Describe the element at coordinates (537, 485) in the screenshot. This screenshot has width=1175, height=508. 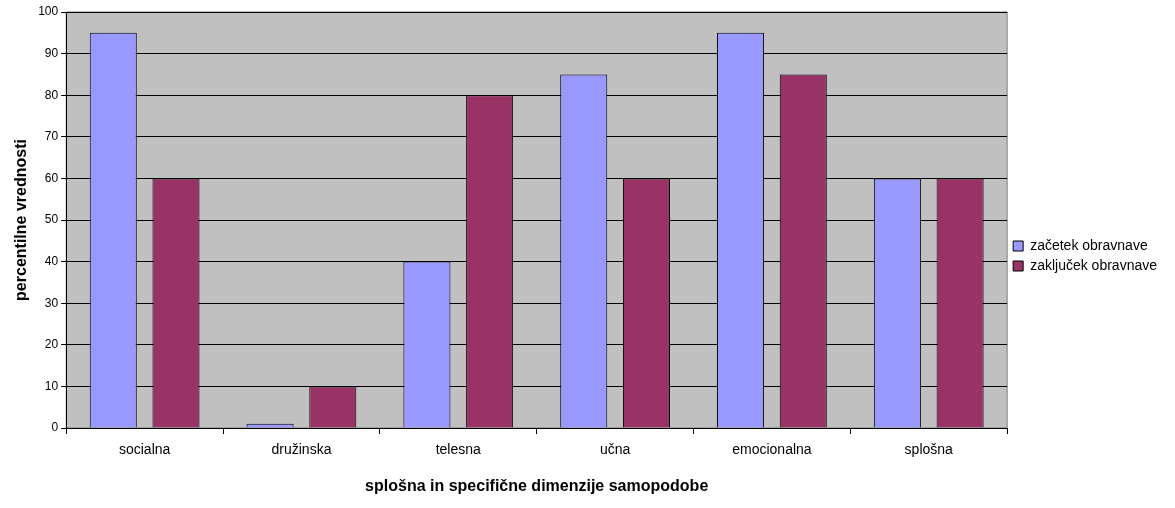
I see `x-axis-title: splošna in specifične dimenzije samopodobe` at that location.